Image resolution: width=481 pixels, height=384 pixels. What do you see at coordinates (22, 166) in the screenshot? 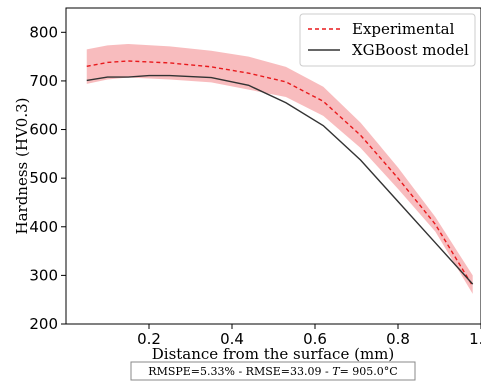
I see `y-axis-label: Hardness (HV0.3)` at bounding box center [22, 166].